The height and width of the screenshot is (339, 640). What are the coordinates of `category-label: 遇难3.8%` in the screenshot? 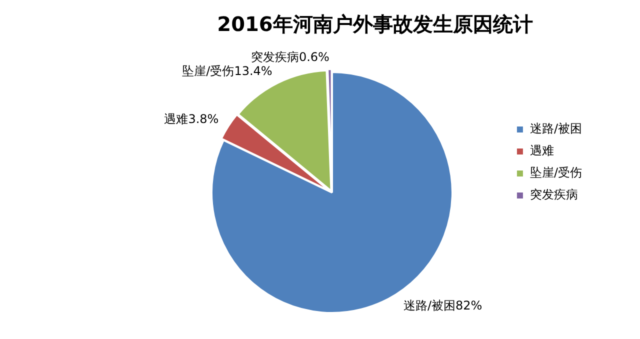 It's located at (191, 119).